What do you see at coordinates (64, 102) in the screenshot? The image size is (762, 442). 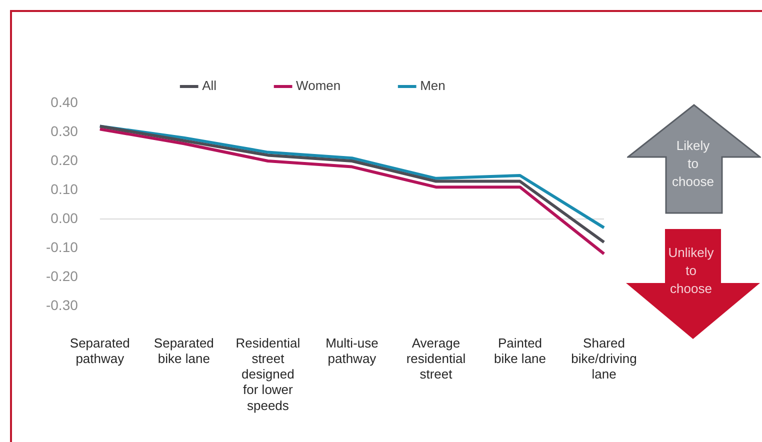 I see `y-tick-label: 0.40` at bounding box center [64, 102].